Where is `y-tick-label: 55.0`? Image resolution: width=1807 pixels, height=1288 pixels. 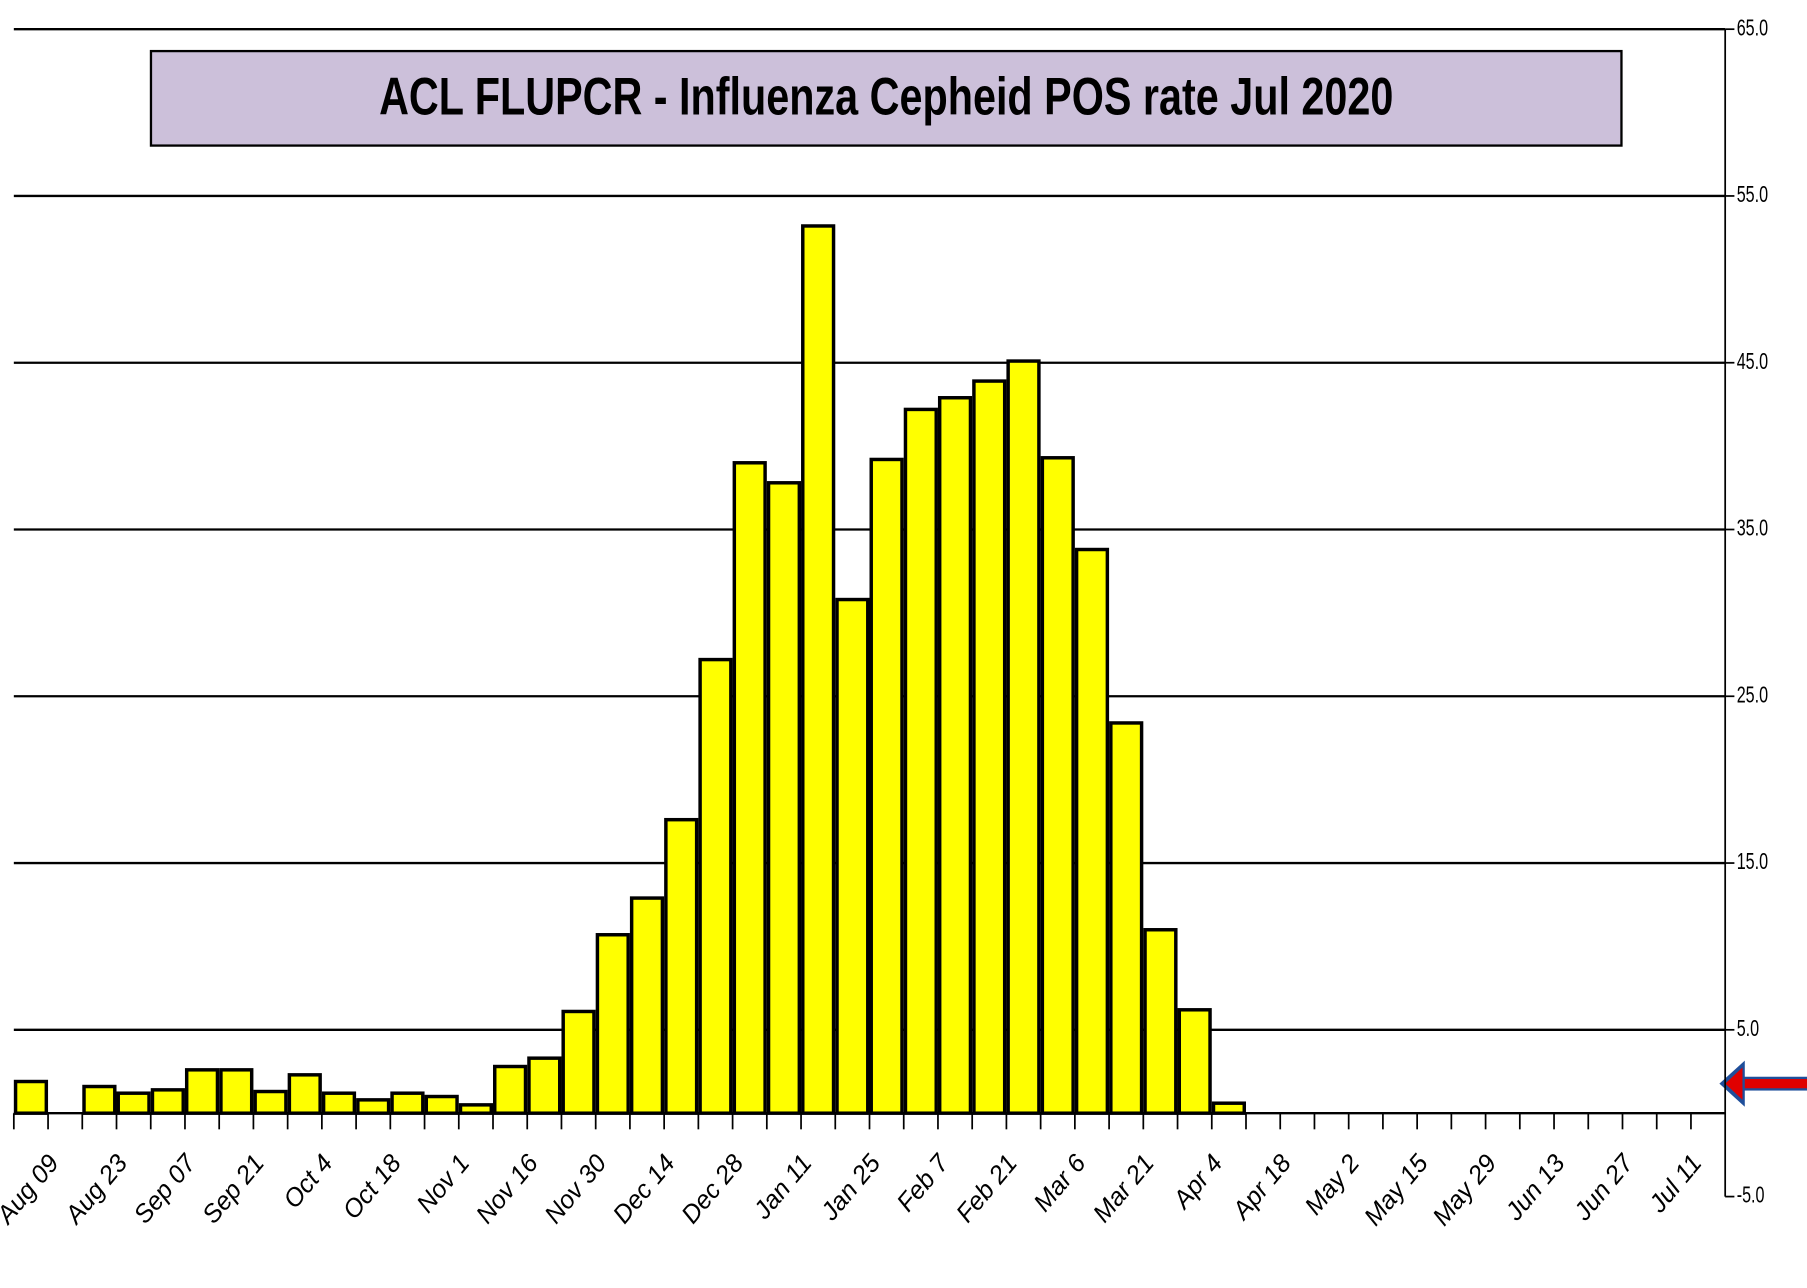
y-tick-label: 55.0 is located at coordinates (1752, 194).